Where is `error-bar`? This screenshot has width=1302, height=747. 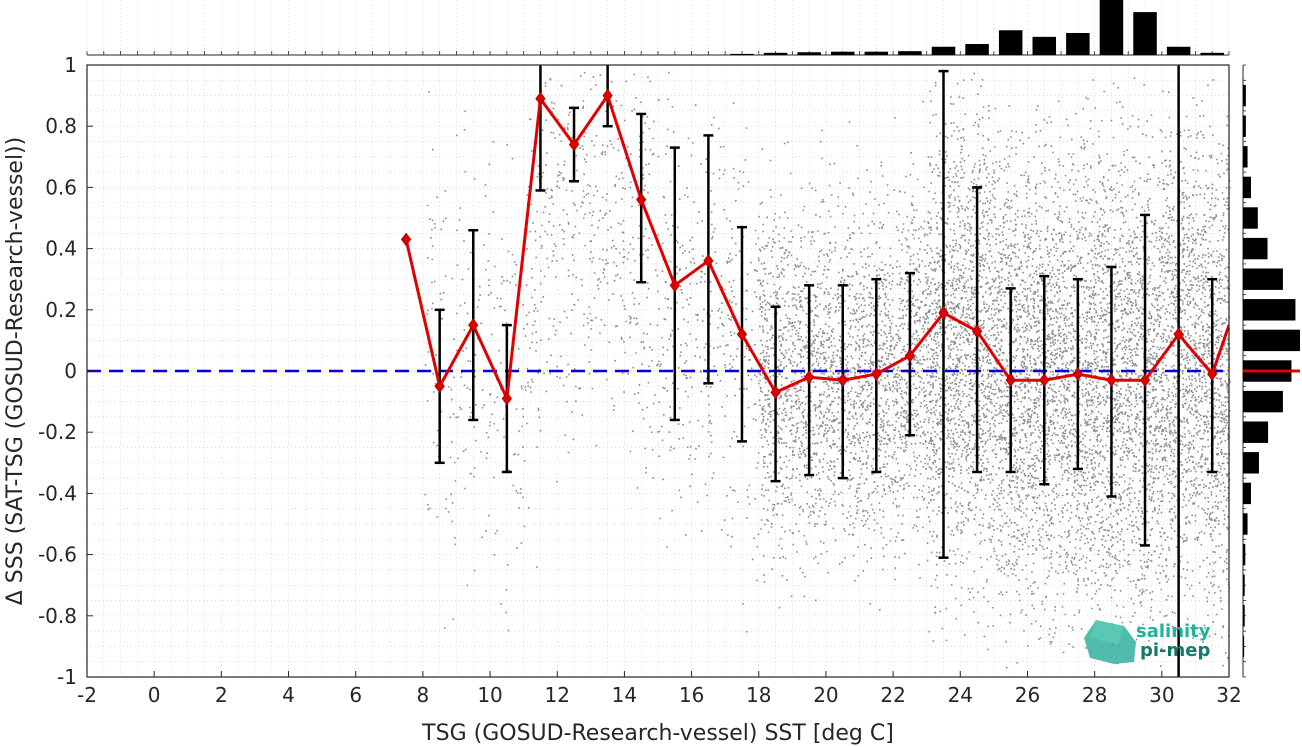
error-bar is located at coordinates (540, 128).